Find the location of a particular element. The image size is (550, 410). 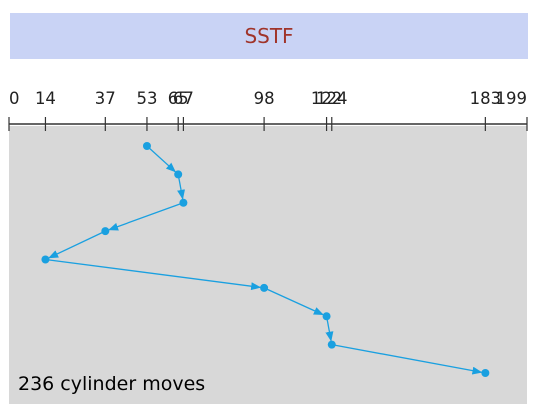

tick-label: 37 is located at coordinates (105, 98).